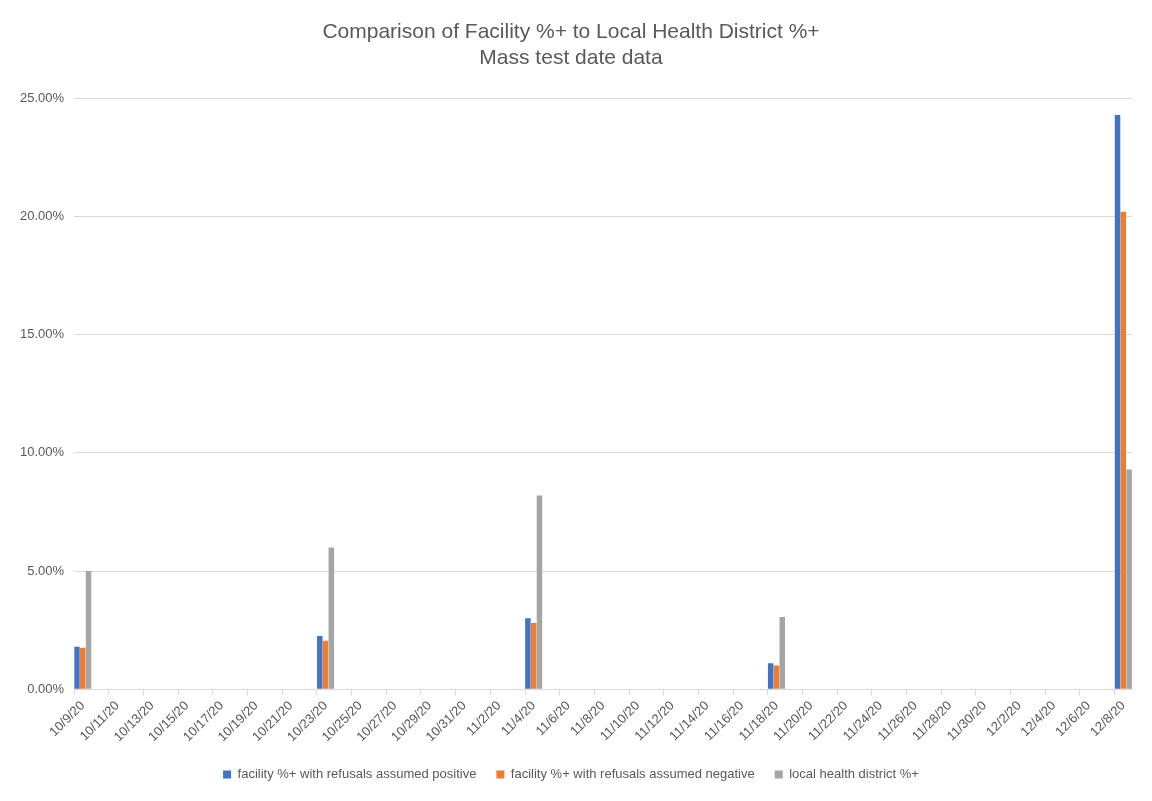 This screenshot has width=1152, height=801. I want to click on y-tick-label: 25.00%, so click(42, 97).